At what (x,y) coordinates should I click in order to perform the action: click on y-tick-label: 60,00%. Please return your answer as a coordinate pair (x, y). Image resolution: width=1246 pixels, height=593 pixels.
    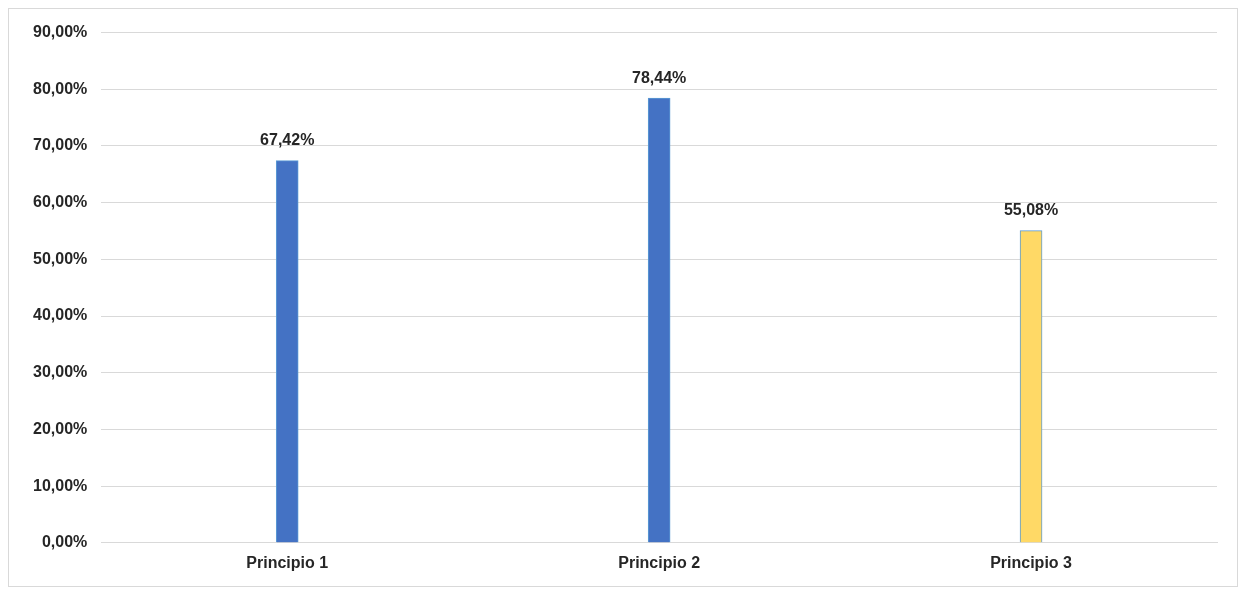
    Looking at the image, I should click on (60, 202).